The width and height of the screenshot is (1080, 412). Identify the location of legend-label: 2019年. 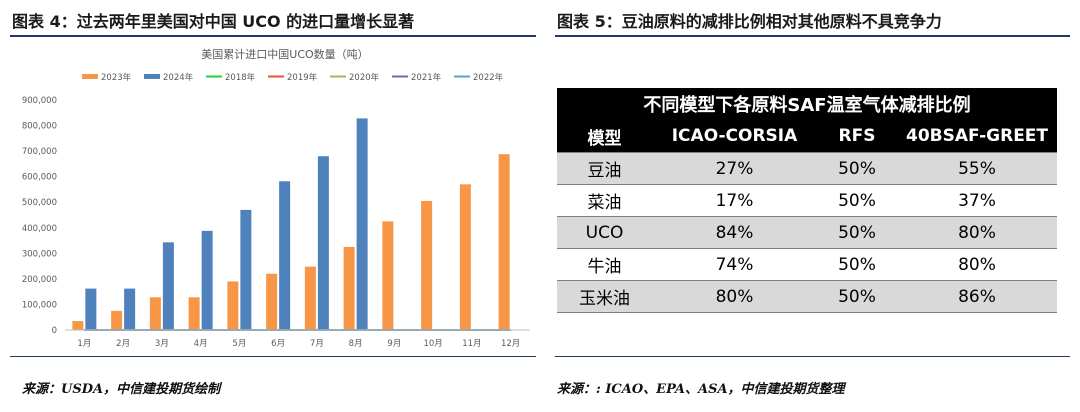
(302, 77).